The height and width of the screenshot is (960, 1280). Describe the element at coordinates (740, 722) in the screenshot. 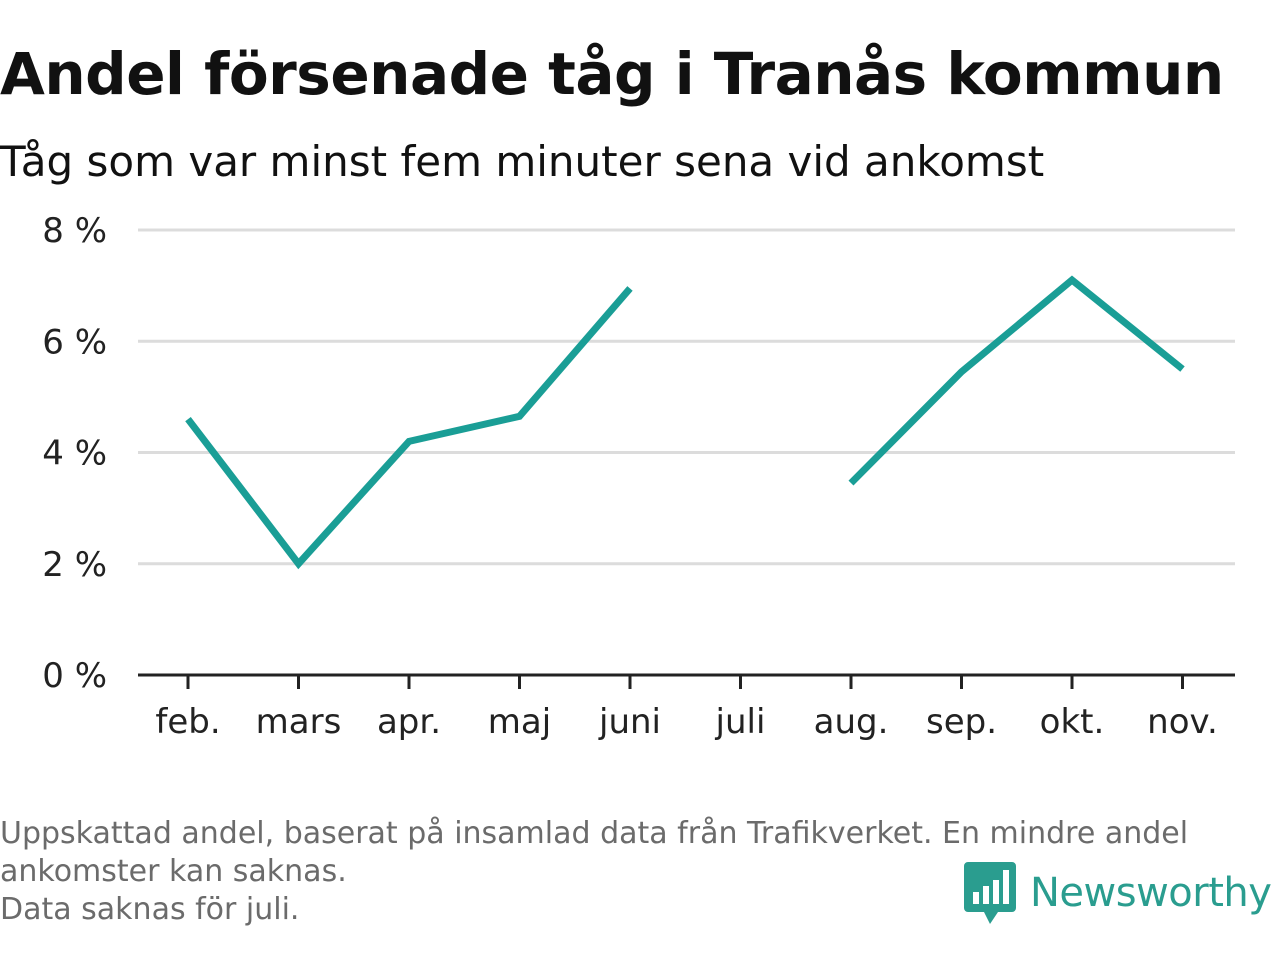

I see `x-tick-label: juli` at that location.